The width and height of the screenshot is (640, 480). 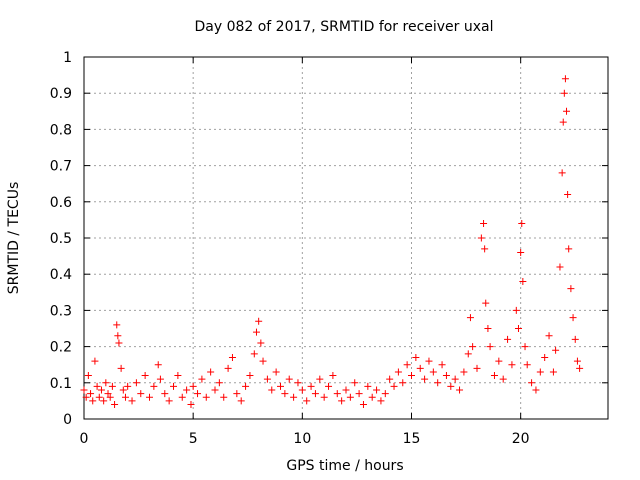 I want to click on x-tick-labels: 0 5 10 15 20, so click(x=305, y=439).